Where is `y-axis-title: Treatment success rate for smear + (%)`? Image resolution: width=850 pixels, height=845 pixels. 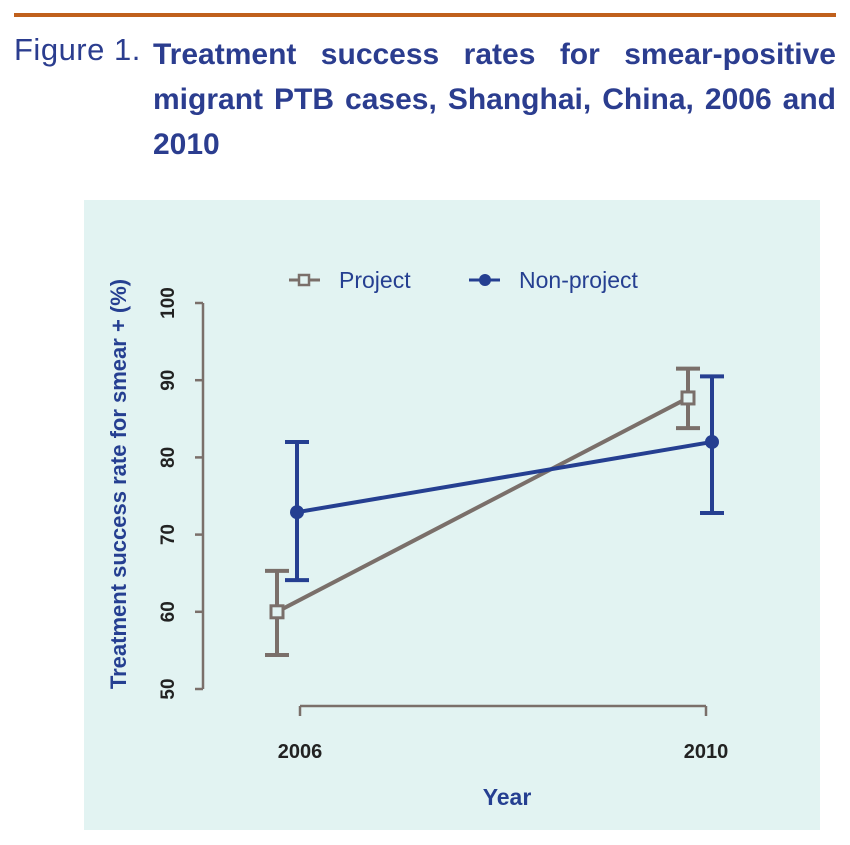
y-axis-title: Treatment success rate for smear + (%) is located at coordinates (118, 484).